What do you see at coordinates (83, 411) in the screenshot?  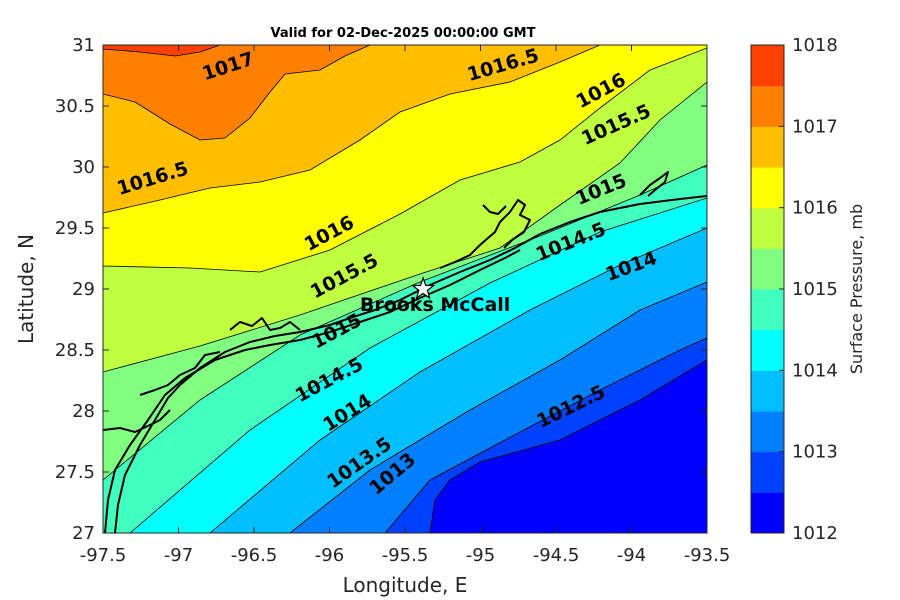 I see `y-tick-label: 28` at bounding box center [83, 411].